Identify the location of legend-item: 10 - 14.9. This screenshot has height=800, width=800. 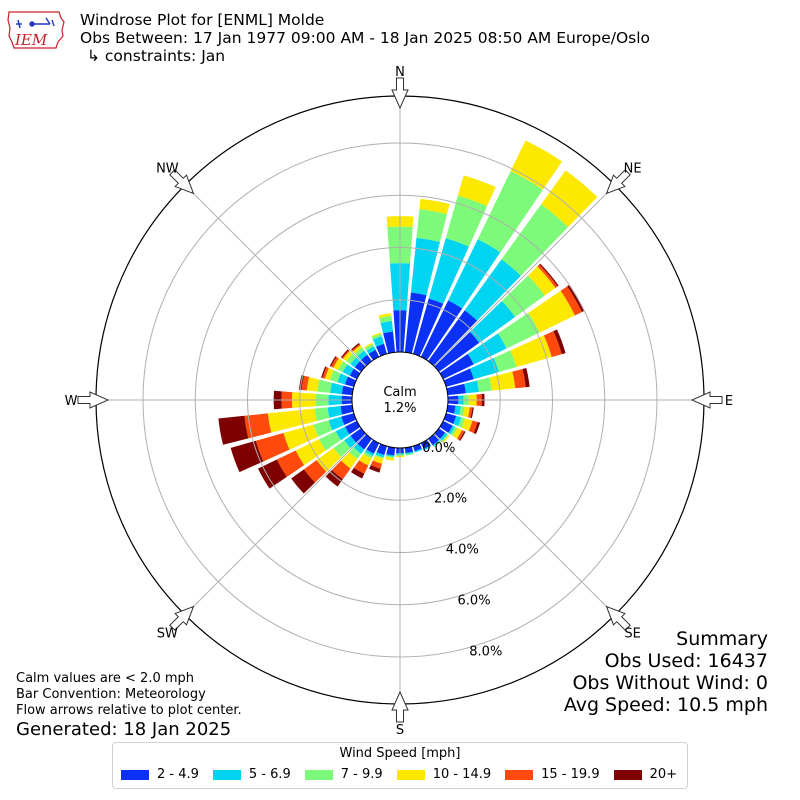
(444, 774).